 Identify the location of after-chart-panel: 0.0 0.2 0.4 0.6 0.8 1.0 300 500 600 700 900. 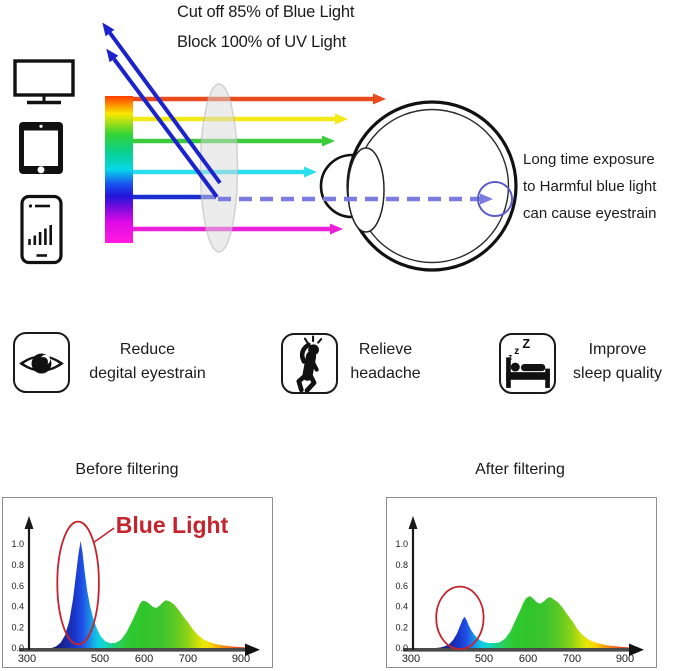
(521, 582).